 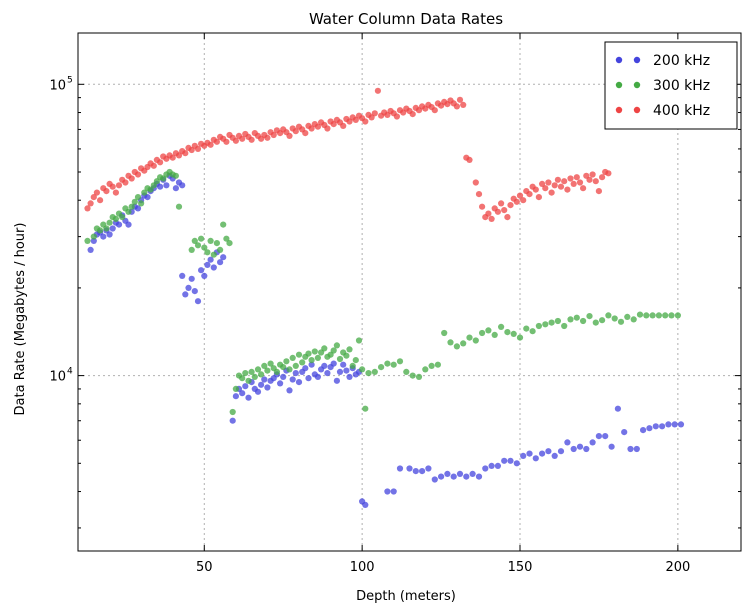 What do you see at coordinates (57, 85) in the screenshot?
I see `y-tick-label: 10` at bounding box center [57, 85].